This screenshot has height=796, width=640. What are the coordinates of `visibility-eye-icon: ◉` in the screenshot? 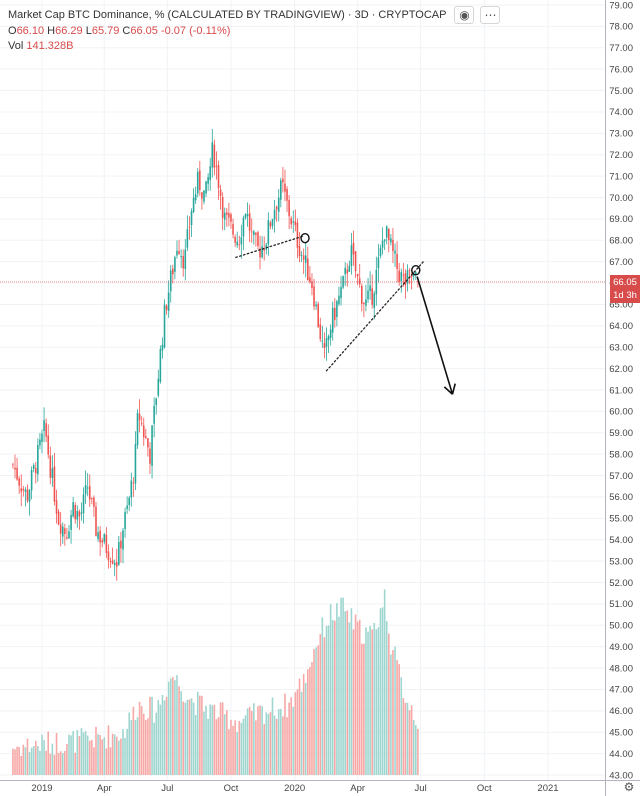 It's located at (464, 15).